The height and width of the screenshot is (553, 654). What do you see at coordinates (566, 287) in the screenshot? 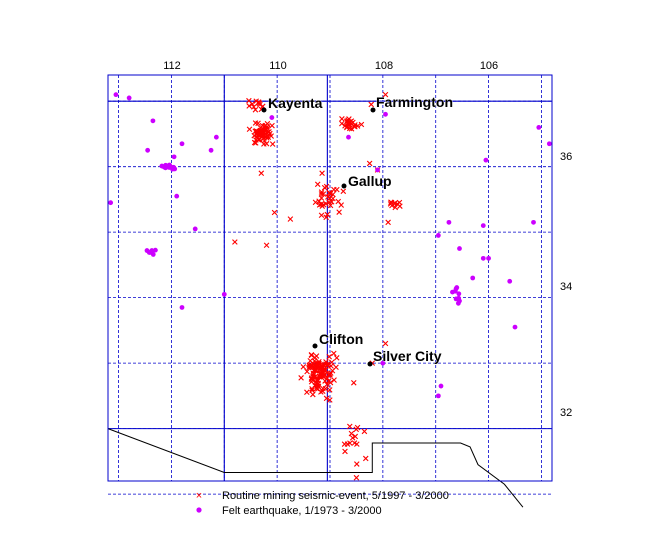
I see `lat-label-34: 34` at bounding box center [566, 287].